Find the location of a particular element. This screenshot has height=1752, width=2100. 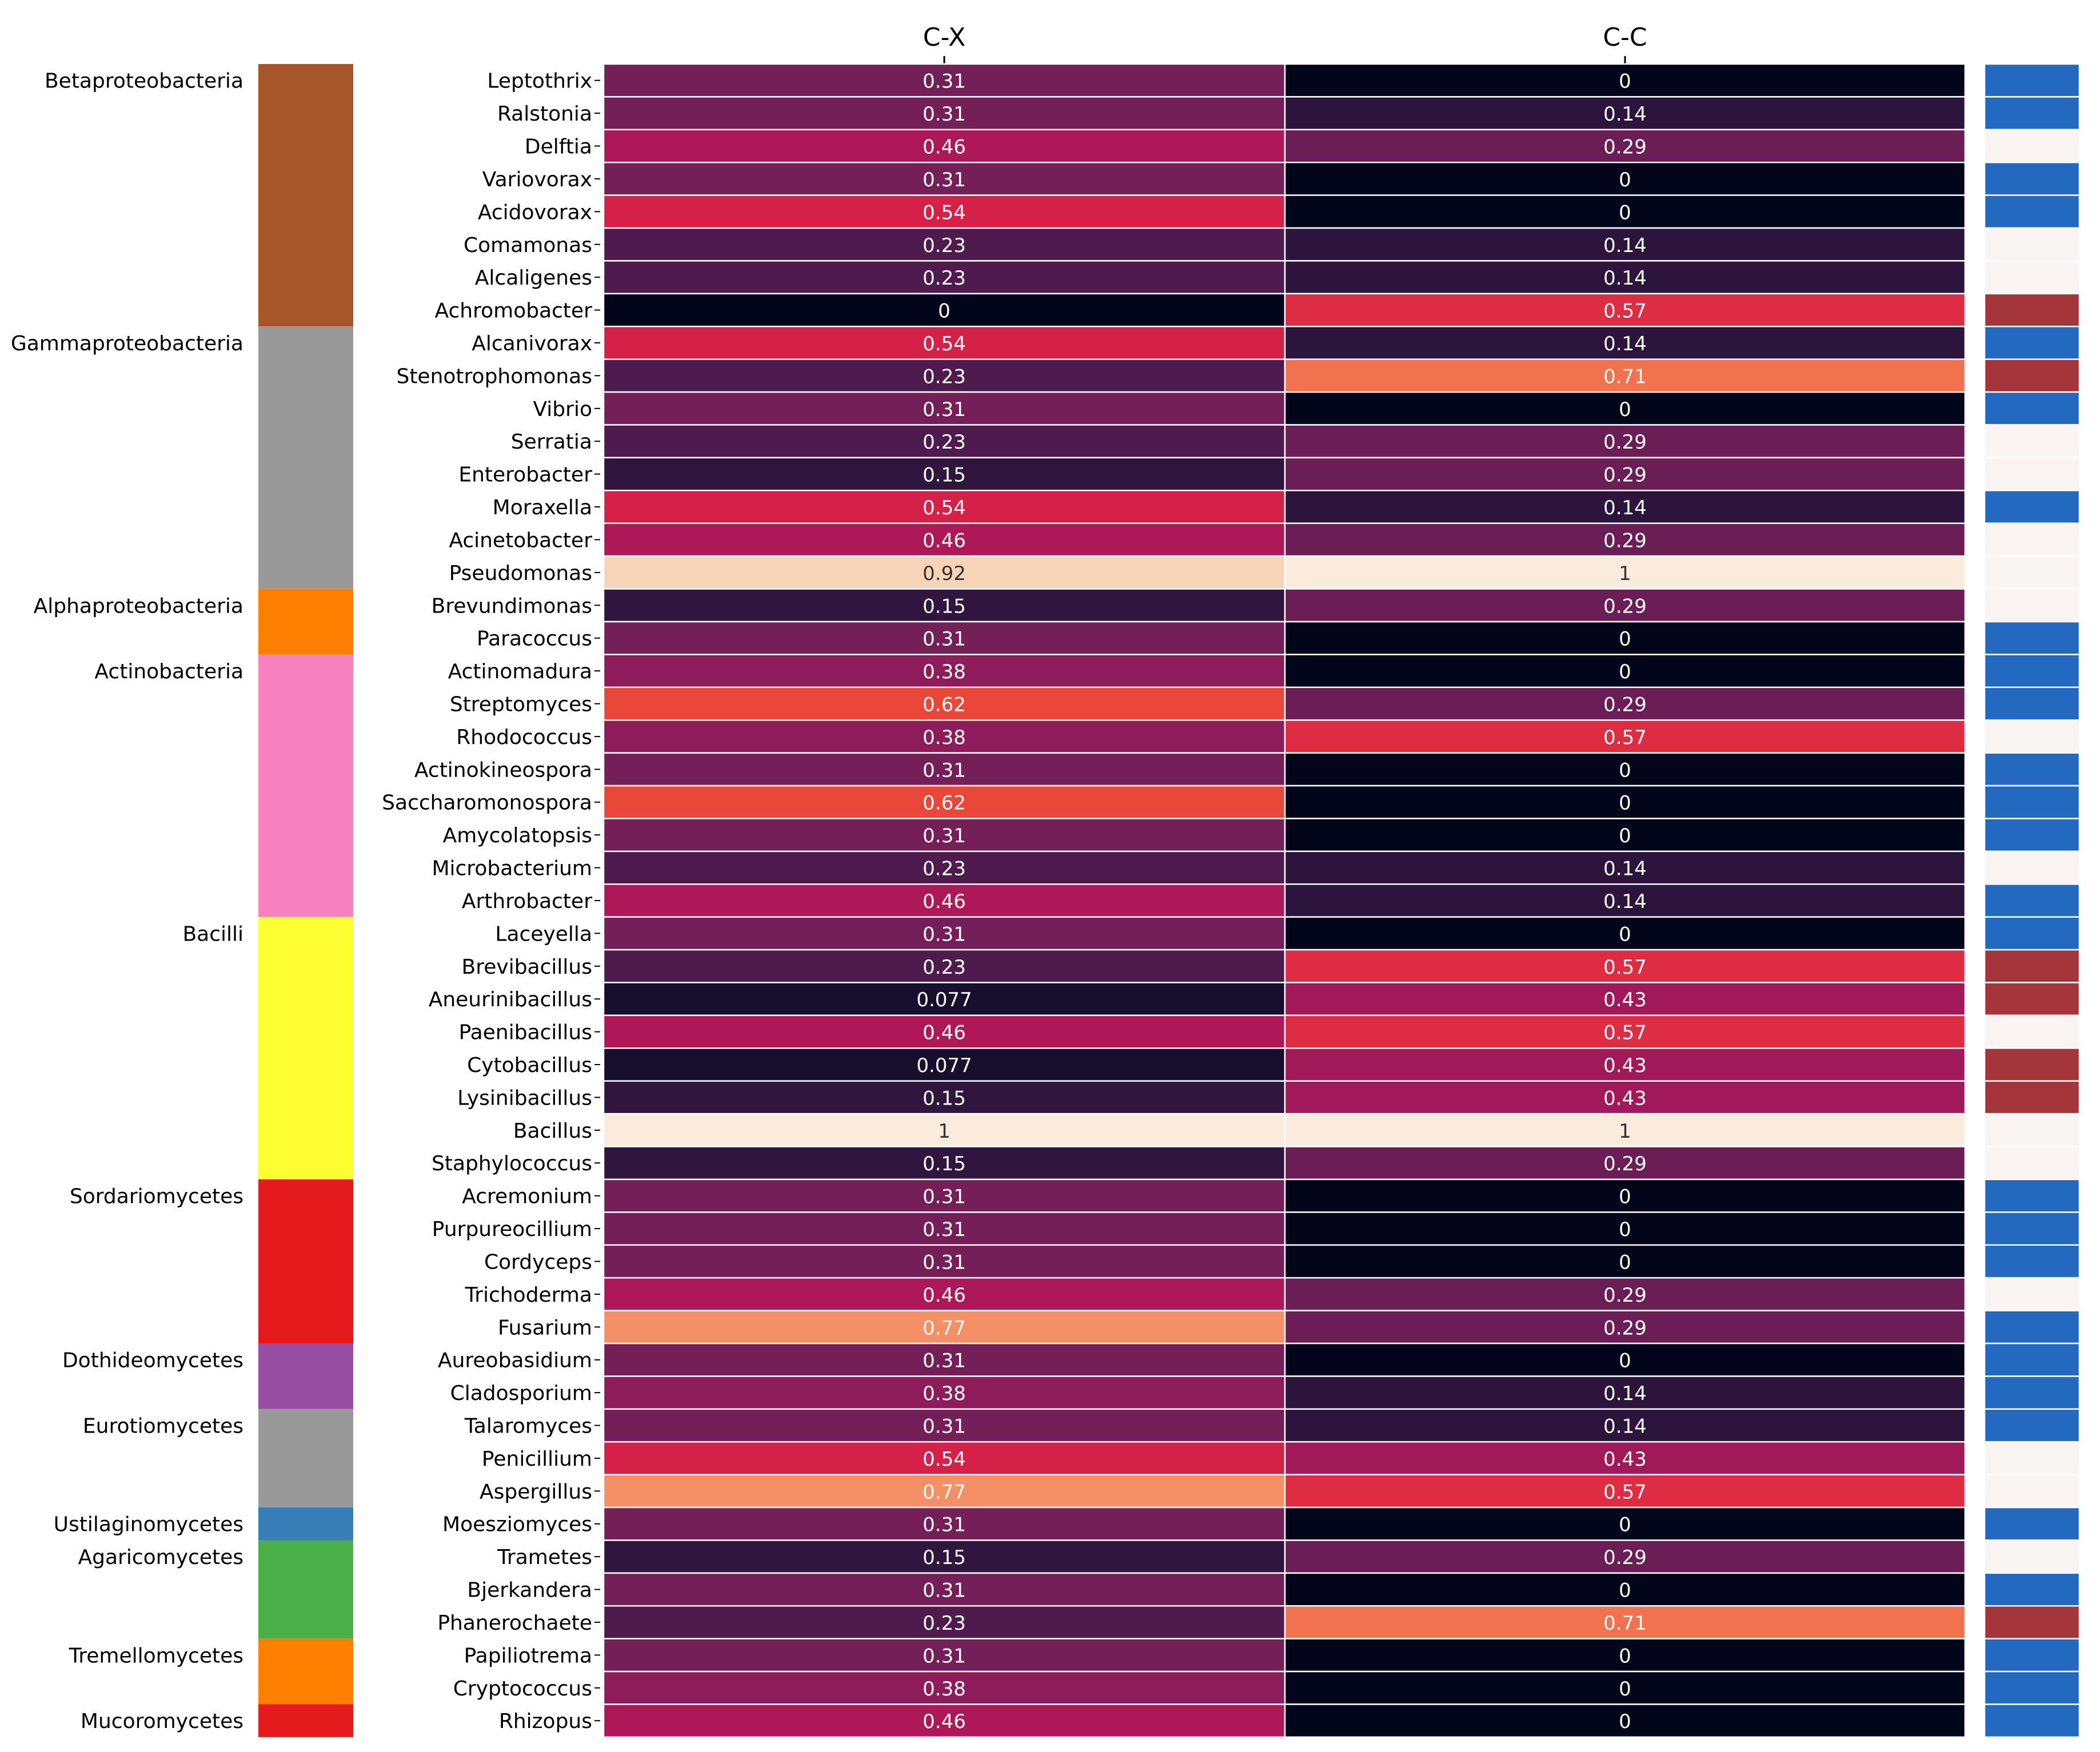

class-label: Alphaproteobacteria is located at coordinates (138, 606).